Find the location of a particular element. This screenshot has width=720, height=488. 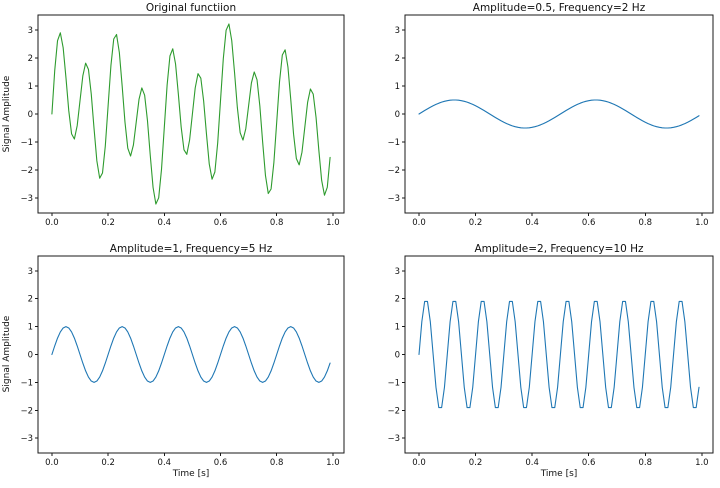

plot-title-amp1-freq5: Amplitude=1, Frequency=5 Hz is located at coordinates (191, 249).